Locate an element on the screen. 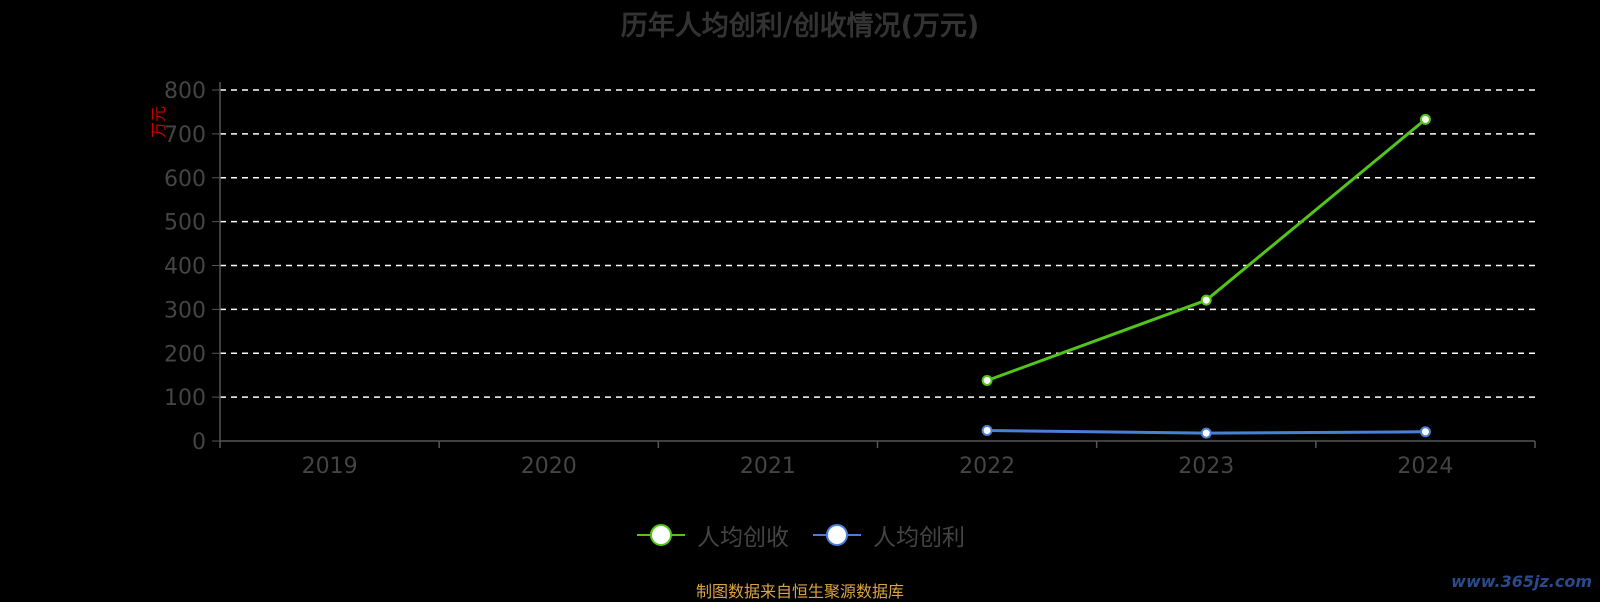 The image size is (1600, 602). y-tick-label: 500 is located at coordinates (185, 223).